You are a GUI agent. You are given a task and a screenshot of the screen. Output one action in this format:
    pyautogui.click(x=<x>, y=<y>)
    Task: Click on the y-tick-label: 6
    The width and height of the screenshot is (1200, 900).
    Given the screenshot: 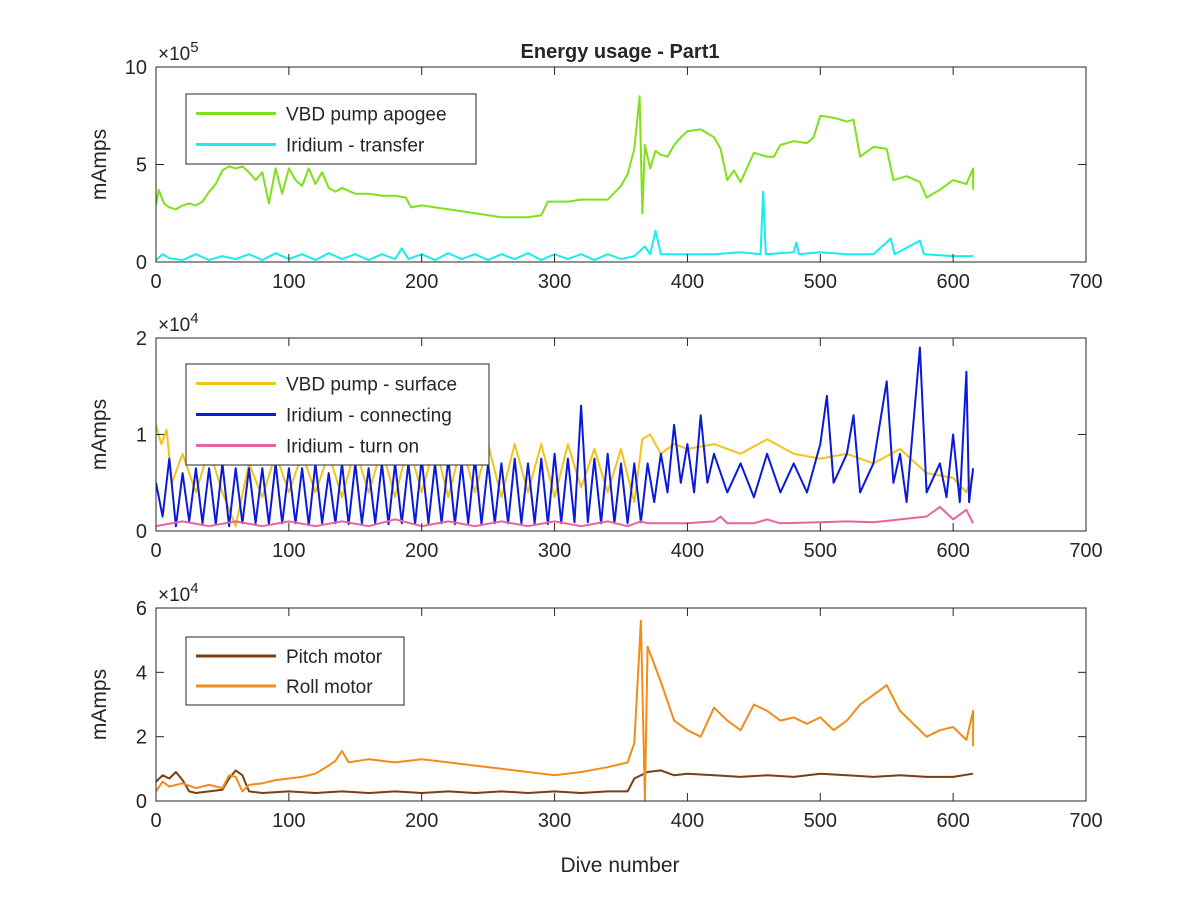 What is the action you would take?
    pyautogui.click(x=141, y=609)
    